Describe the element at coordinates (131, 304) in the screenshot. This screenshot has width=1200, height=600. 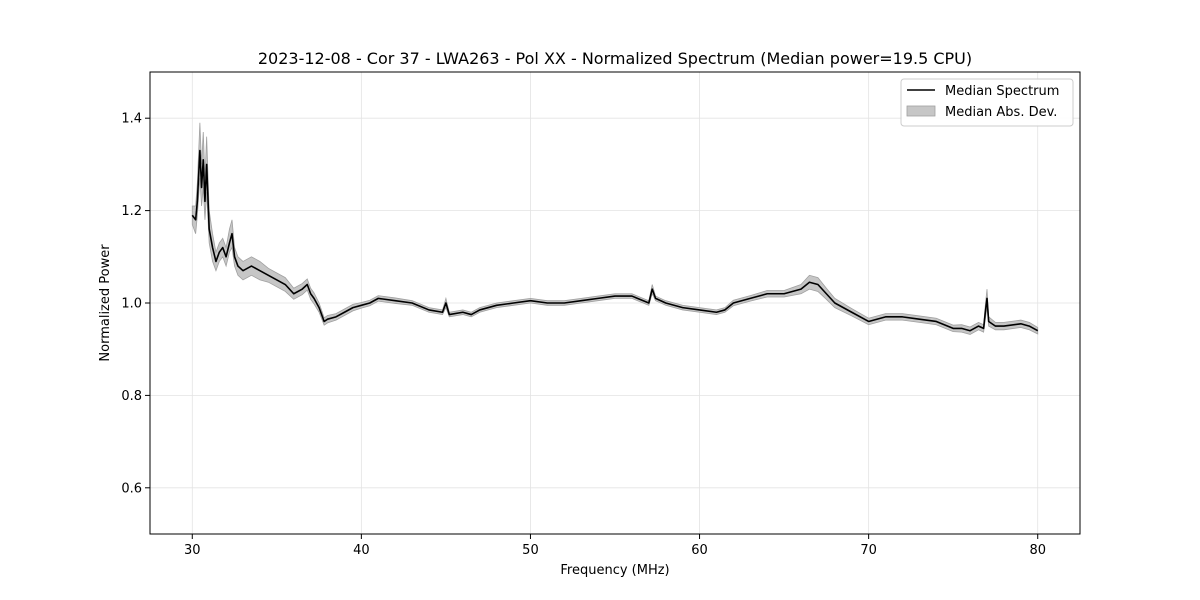
I see `y-tick-label: 1.0` at that location.